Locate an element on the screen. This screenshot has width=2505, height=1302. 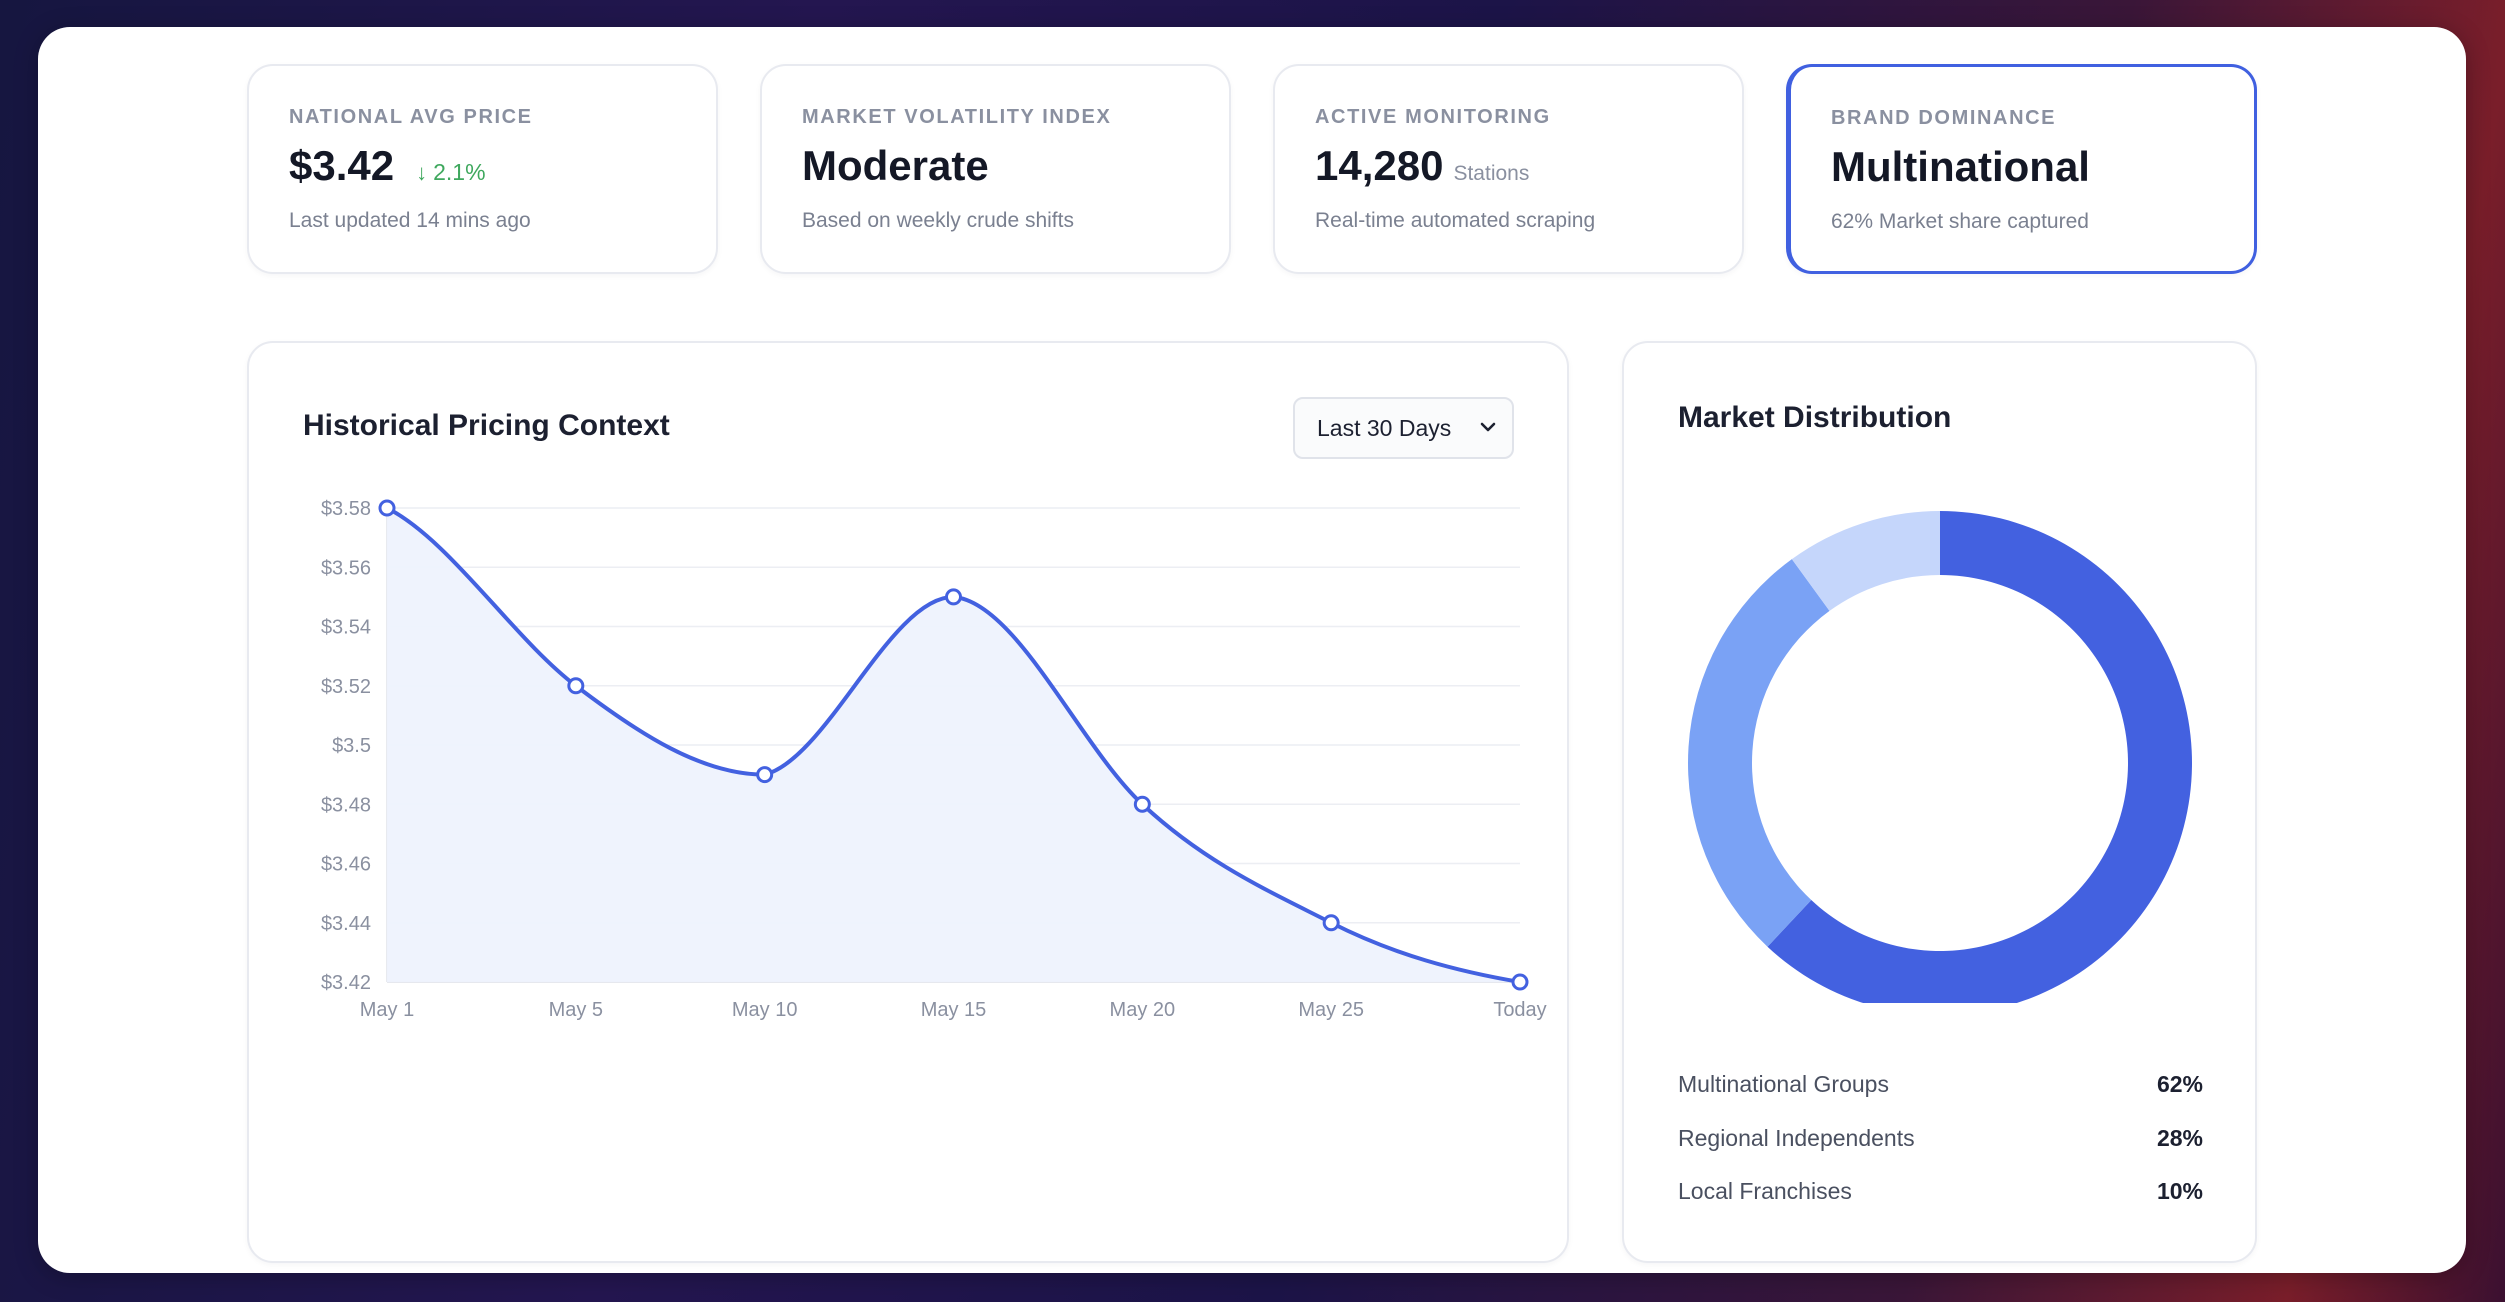
stat-value-row: Moderate is located at coordinates (895, 166).